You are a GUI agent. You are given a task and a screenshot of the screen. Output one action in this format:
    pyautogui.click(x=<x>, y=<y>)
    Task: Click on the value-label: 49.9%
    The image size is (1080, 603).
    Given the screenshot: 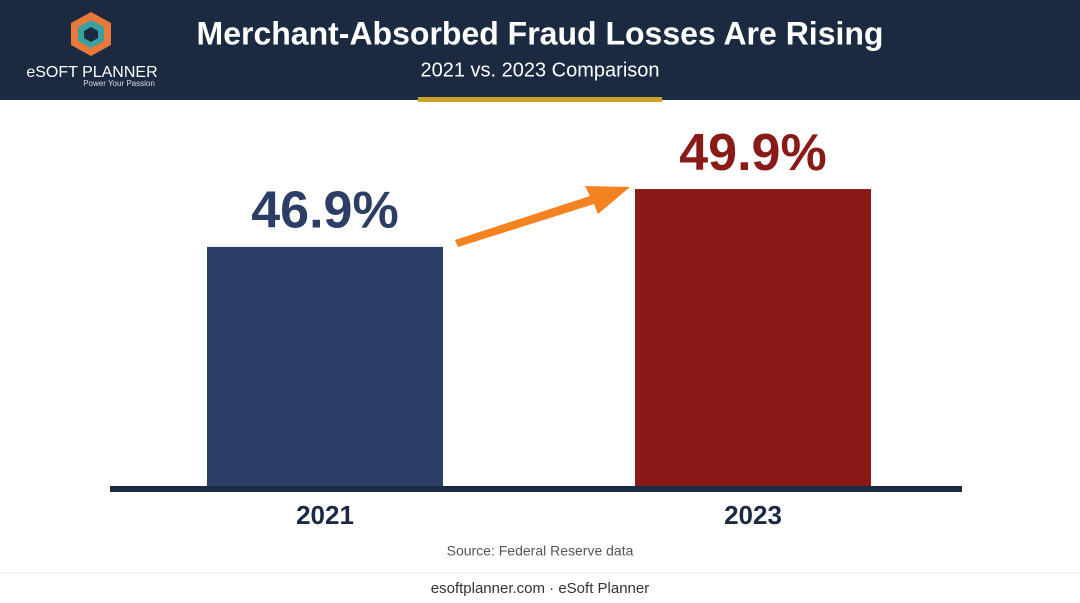 What is the action you would take?
    pyautogui.click(x=752, y=153)
    